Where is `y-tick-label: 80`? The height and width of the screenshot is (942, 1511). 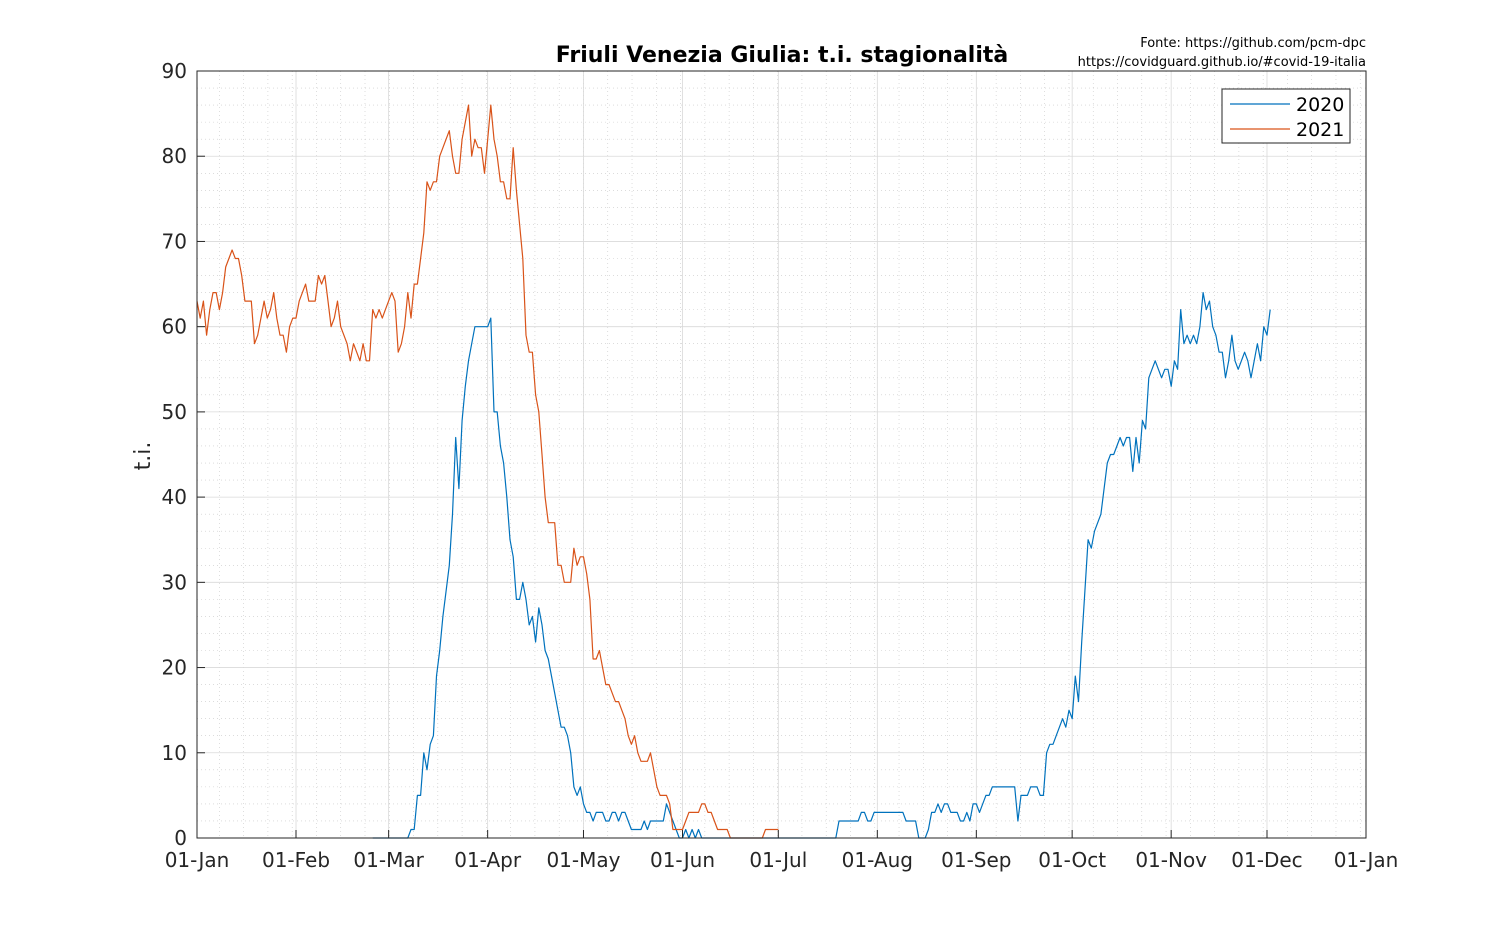 y-tick-label: 80 is located at coordinates (174, 156).